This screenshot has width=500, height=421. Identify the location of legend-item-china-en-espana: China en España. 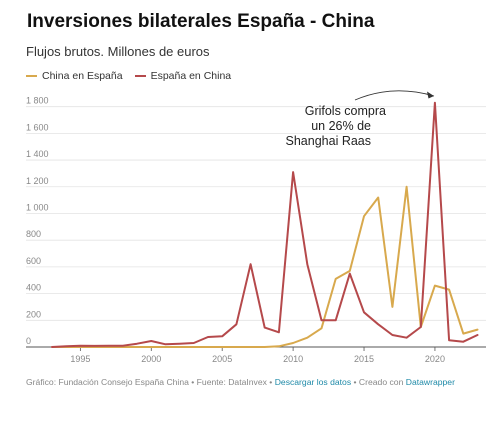
(74, 76).